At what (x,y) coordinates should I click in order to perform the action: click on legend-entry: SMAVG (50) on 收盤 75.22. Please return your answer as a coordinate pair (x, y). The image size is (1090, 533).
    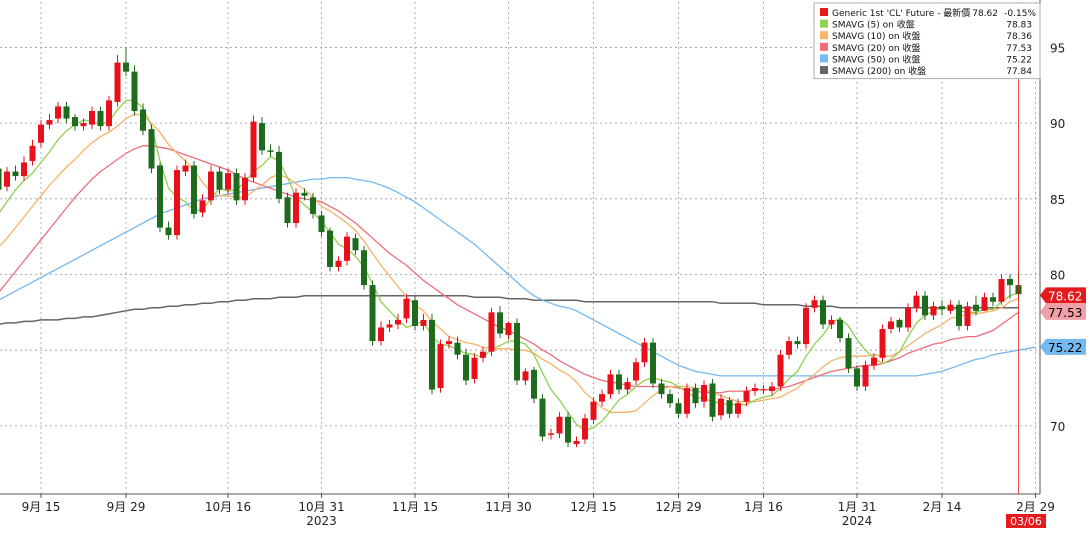
    Looking at the image, I should click on (926, 59).